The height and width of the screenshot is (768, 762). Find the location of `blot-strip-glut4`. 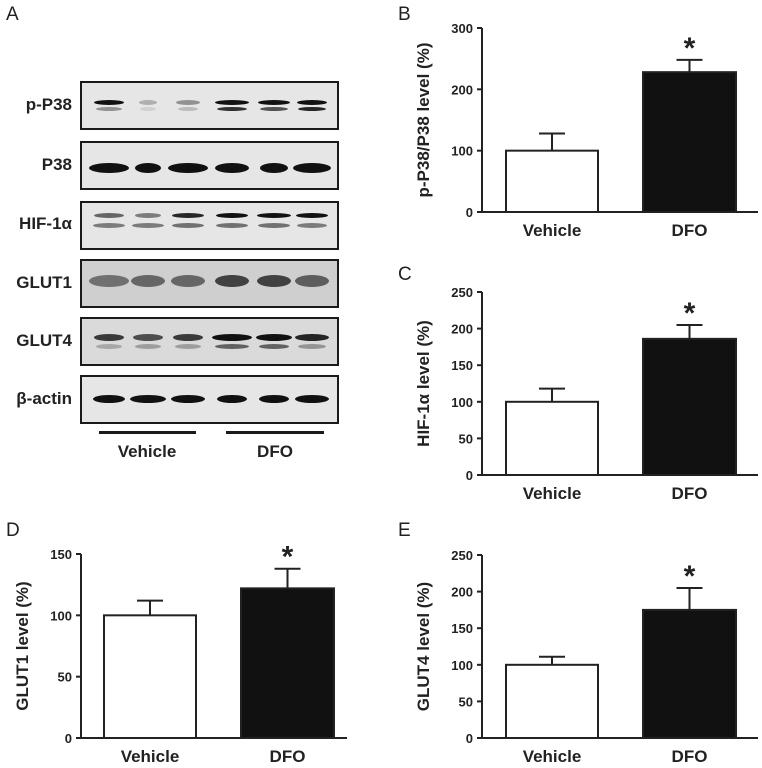

blot-strip-glut4 is located at coordinates (209, 341).